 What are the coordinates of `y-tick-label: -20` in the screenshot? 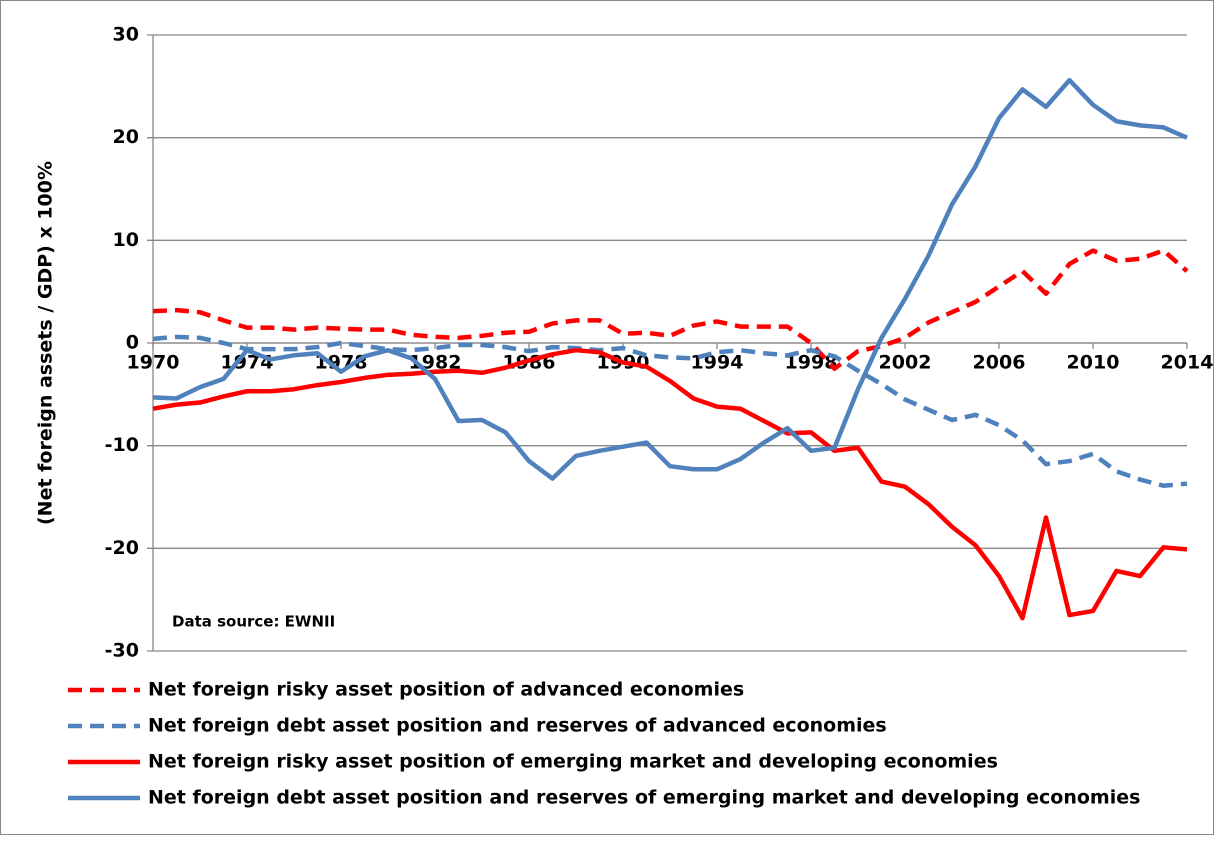 It's located at (122, 548).